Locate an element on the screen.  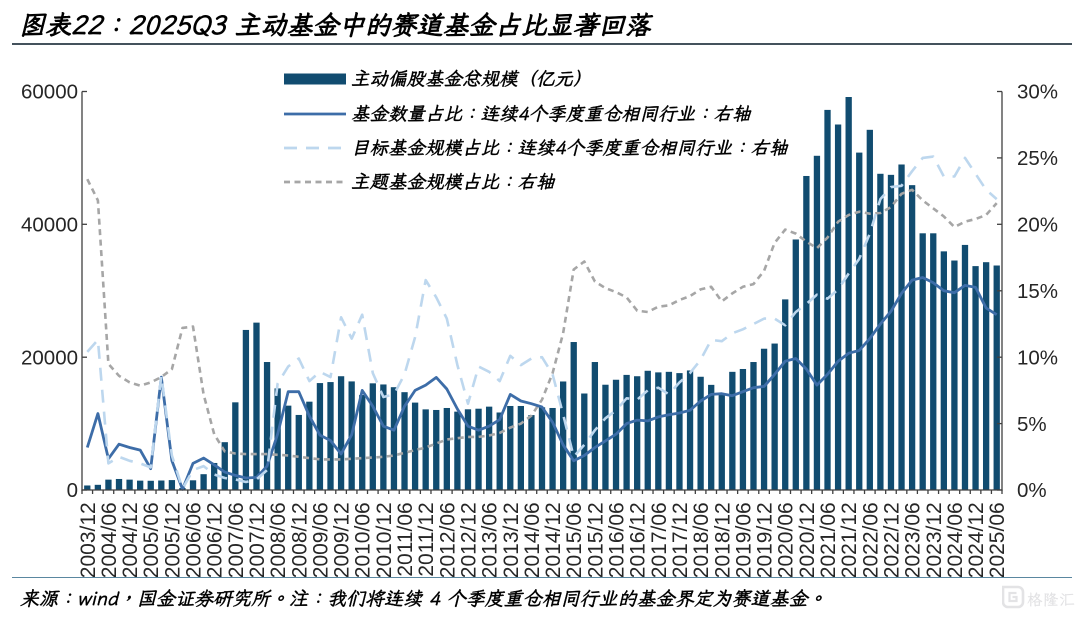
svg-text: 0% is located at coordinates (1032, 490).